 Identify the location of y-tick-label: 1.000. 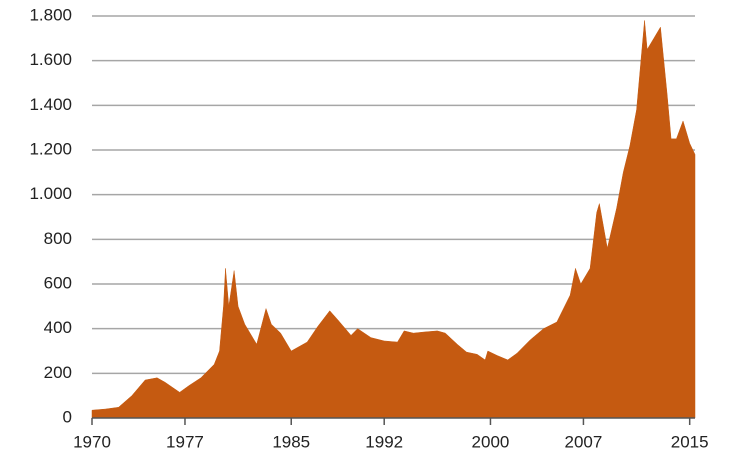
(50, 193).